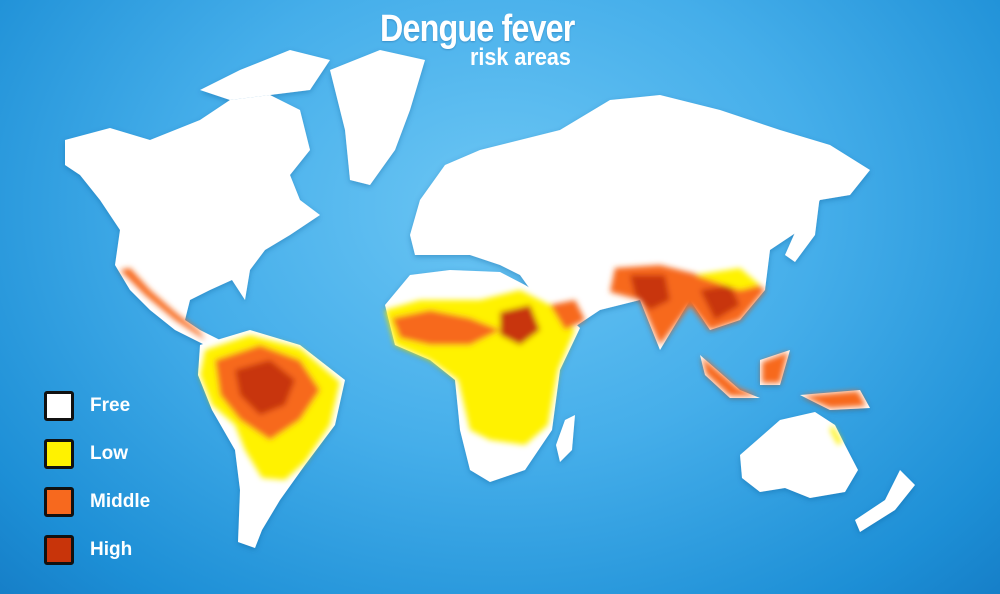 The image size is (1000, 594). I want to click on arctic-islands, so click(265, 75).